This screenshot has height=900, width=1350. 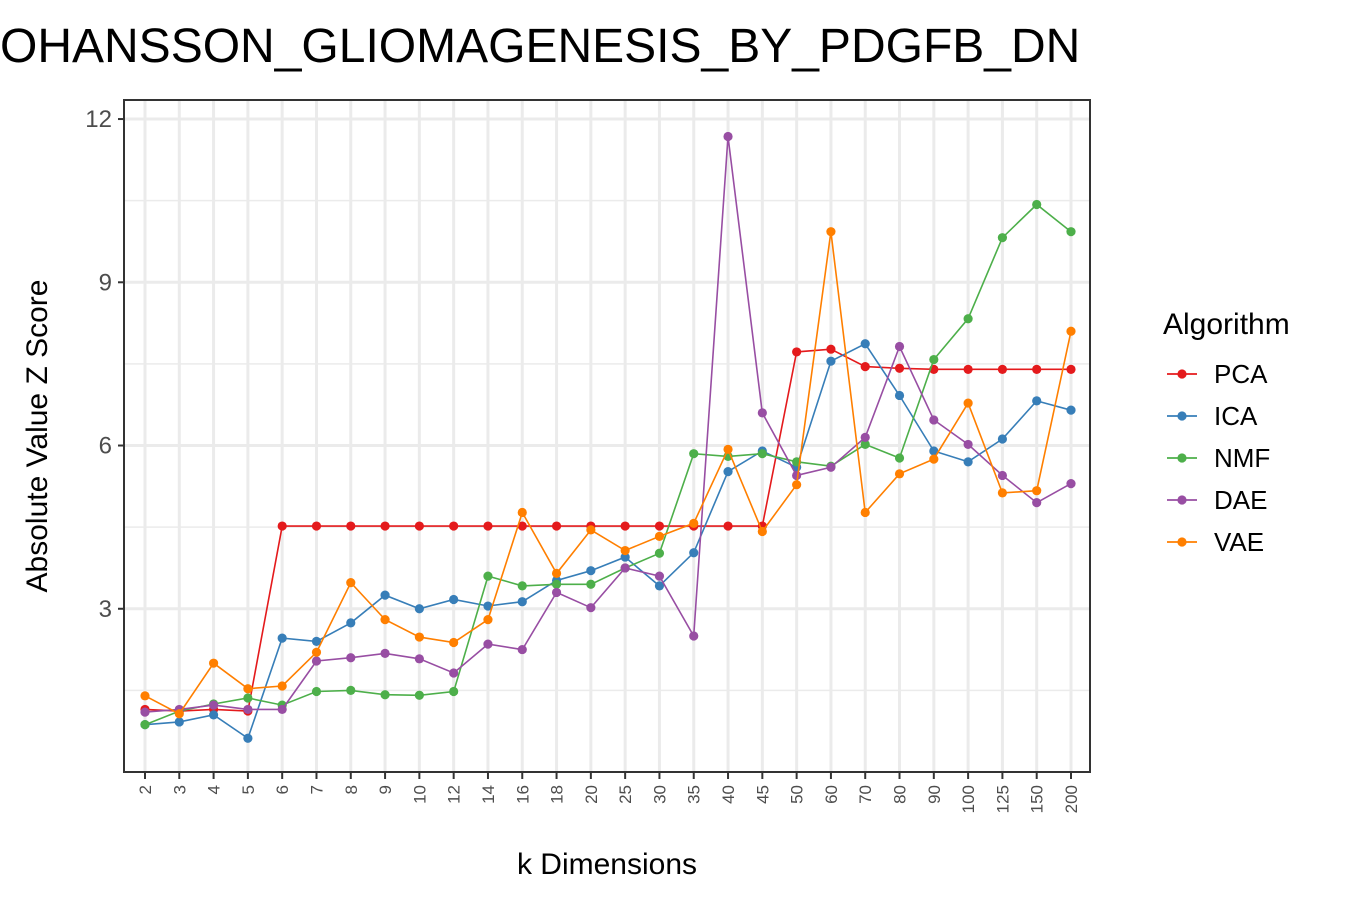 I want to click on x-tick-label: 150, so click(x=1037, y=799).